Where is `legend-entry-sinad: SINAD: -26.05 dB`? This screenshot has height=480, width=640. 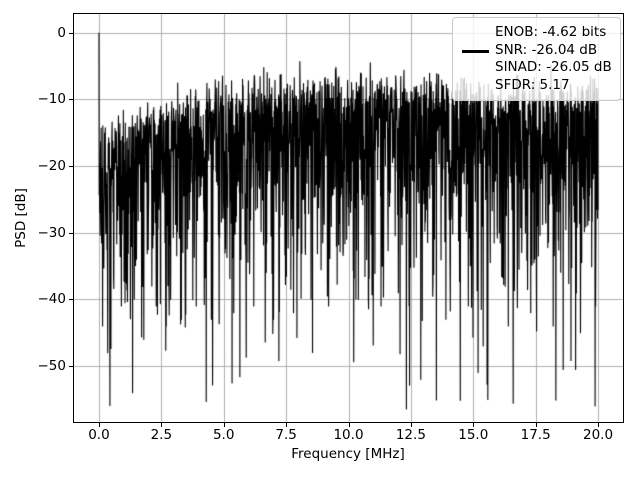 legend-entry-sinad: SINAD: -26.05 dB is located at coordinates (553, 67).